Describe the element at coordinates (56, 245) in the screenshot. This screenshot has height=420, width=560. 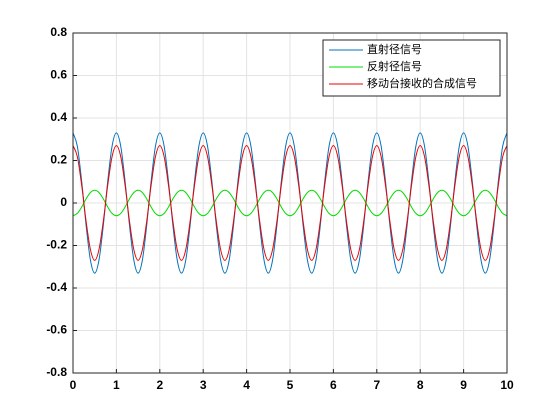
I see `y-tick-label: -0.2` at that location.